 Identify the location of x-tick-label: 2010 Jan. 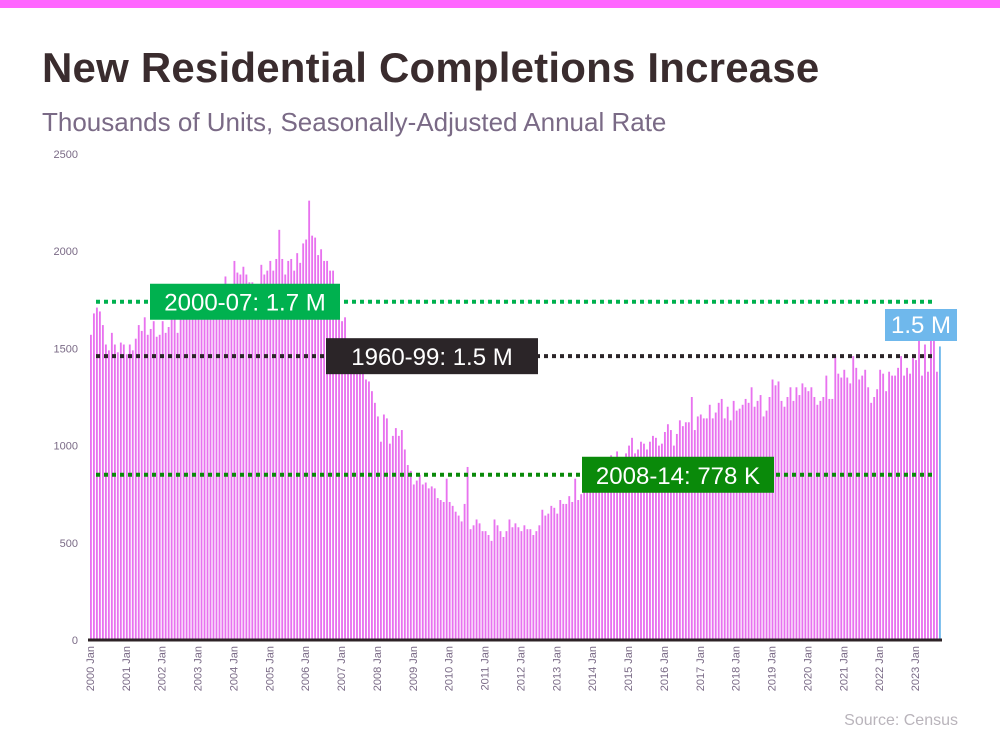
(450, 668).